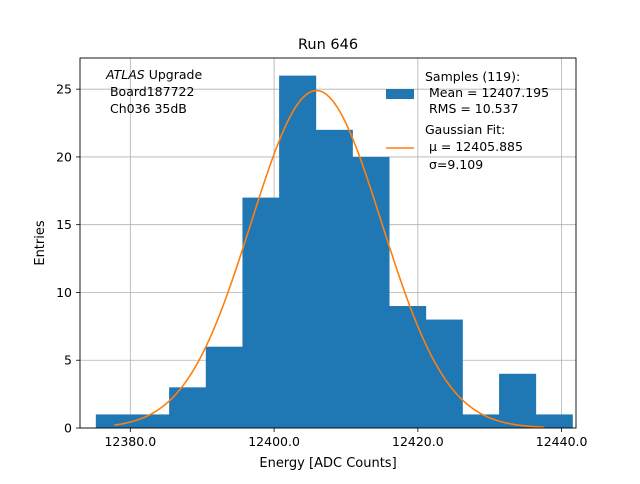 Image resolution: width=640 pixels, height=484 pixels. I want to click on atlas-annotation: ATLAS Upgrade Board187722 Ch036 35dB, so click(153, 91).